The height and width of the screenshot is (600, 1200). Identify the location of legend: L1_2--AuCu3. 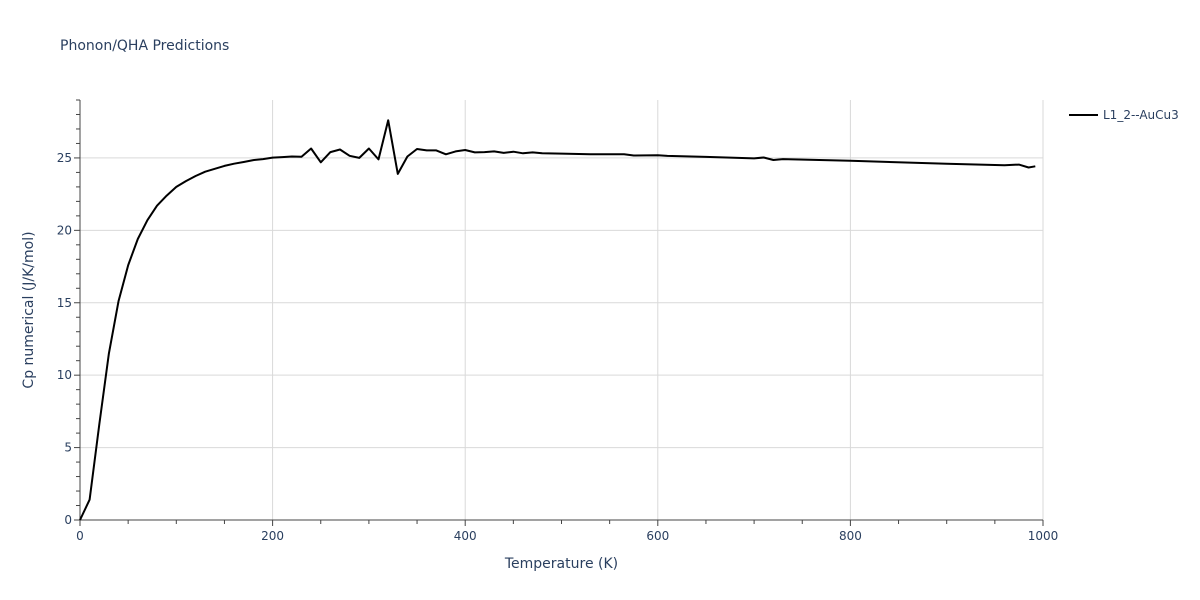
(1124, 115).